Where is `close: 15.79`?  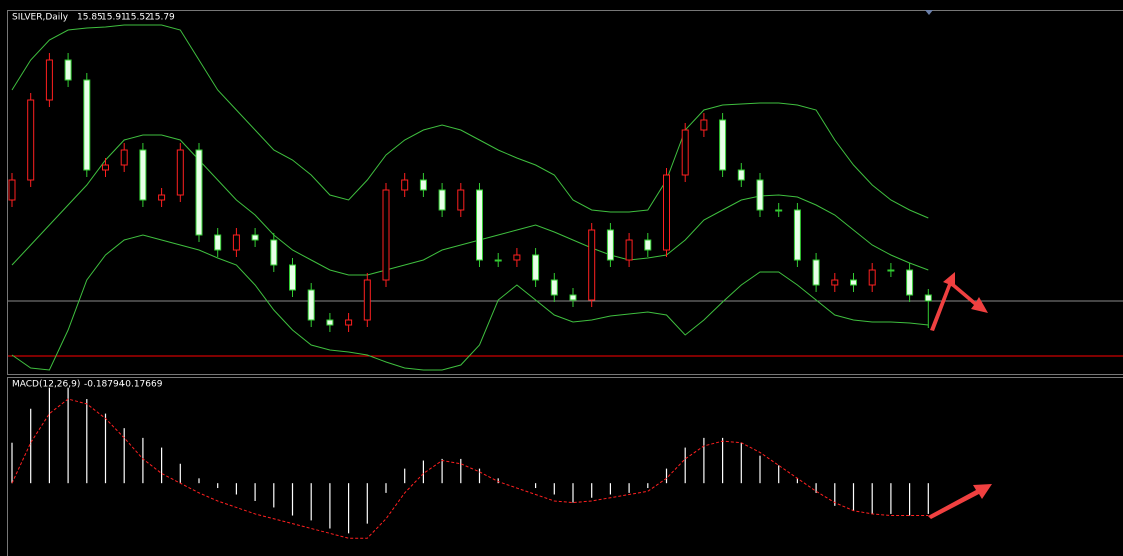
close: 15.79 is located at coordinates (162, 18).